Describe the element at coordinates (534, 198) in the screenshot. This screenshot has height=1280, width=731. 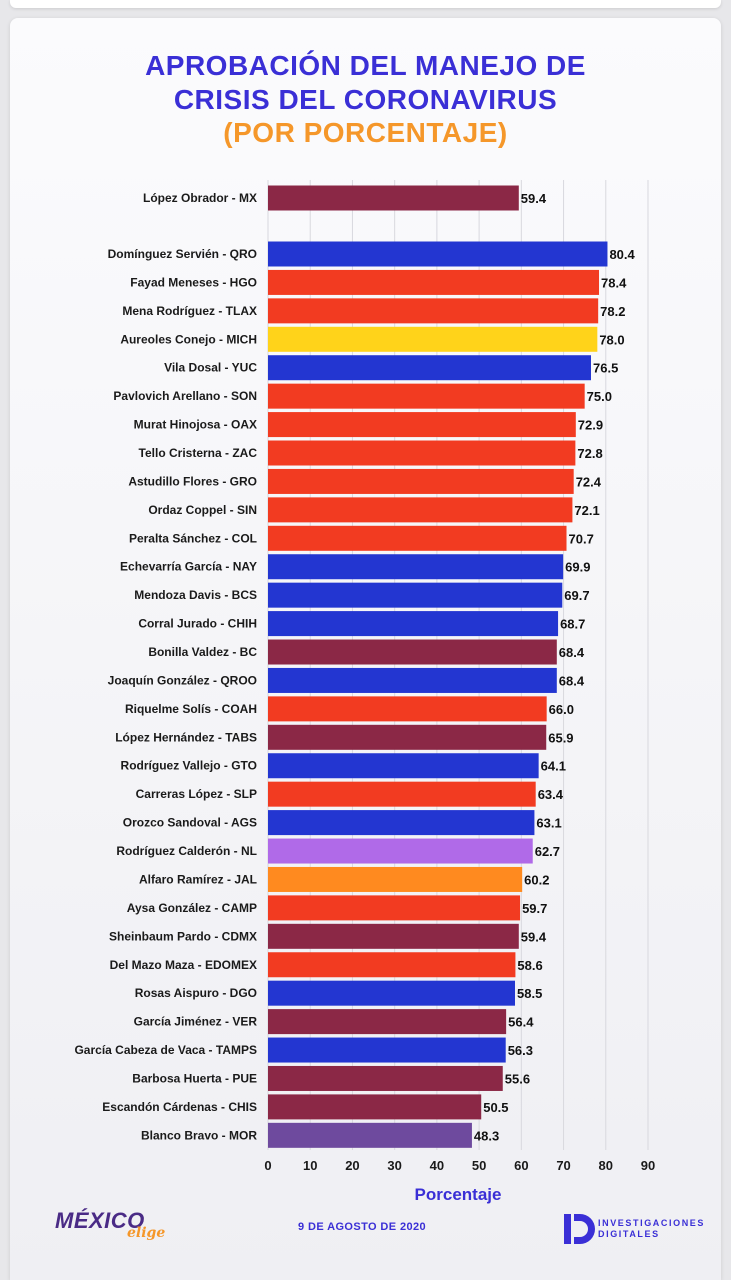
I see `value-label-0: 59.4` at that location.